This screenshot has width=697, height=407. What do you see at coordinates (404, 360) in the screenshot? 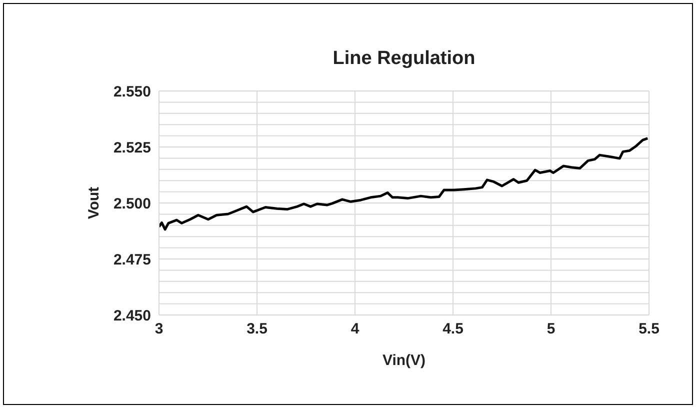
I see `x-axis-title: Vin(V)` at bounding box center [404, 360].